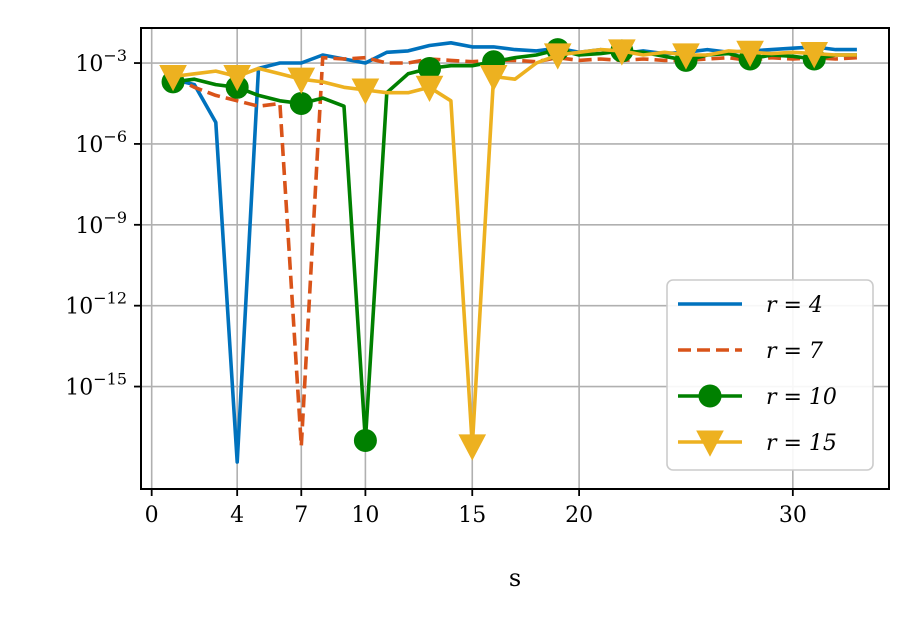 The width and height of the screenshot is (918, 623). I want to click on y-tick-label: 10⁻⁶, so click(101, 142).